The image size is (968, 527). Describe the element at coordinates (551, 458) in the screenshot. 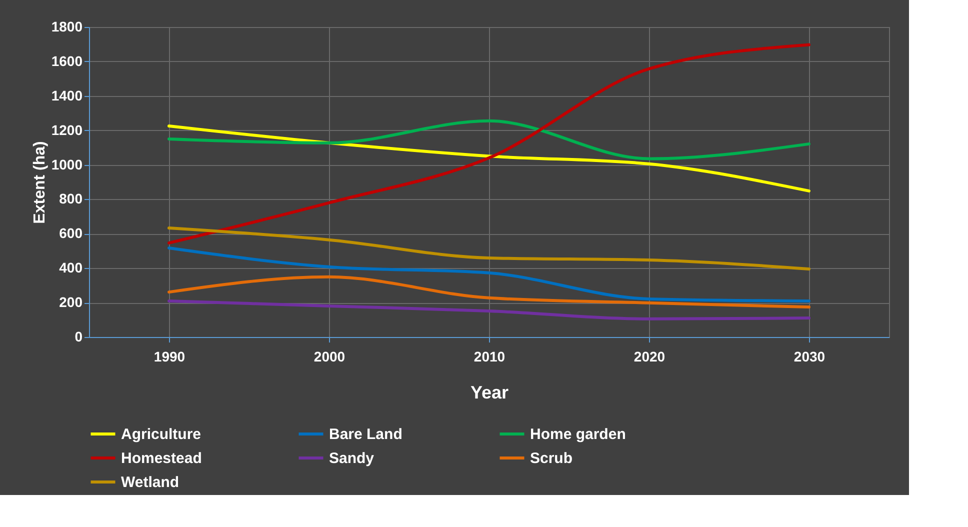

I see `legend-label: Scrub` at that location.